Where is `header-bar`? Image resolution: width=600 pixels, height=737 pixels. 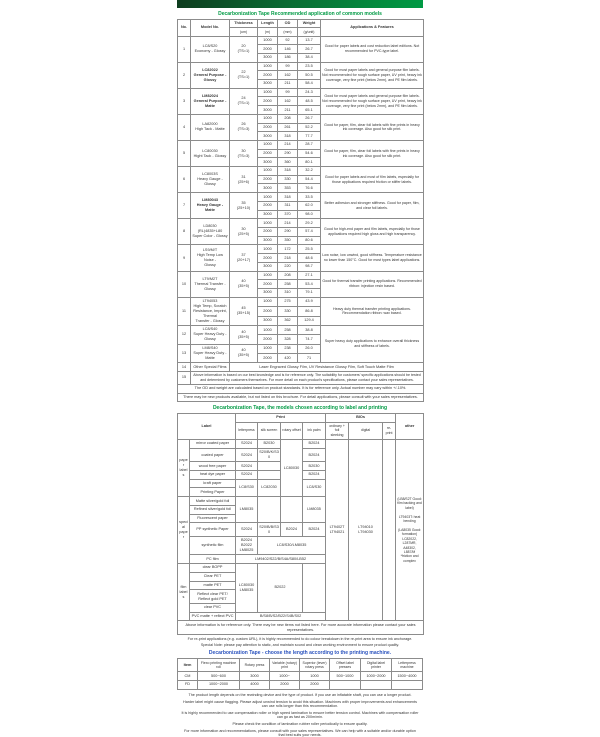 header-bar is located at coordinates (300, 4).